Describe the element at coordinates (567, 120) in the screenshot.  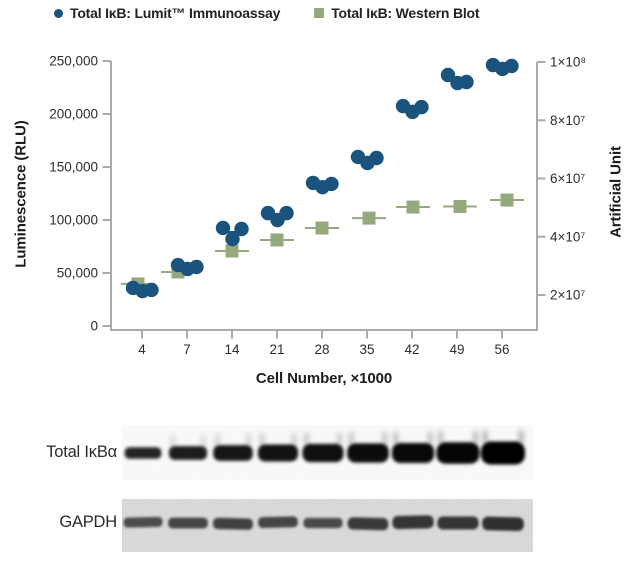
I see `right-axis-tick-label: 8×10⁷` at that location.